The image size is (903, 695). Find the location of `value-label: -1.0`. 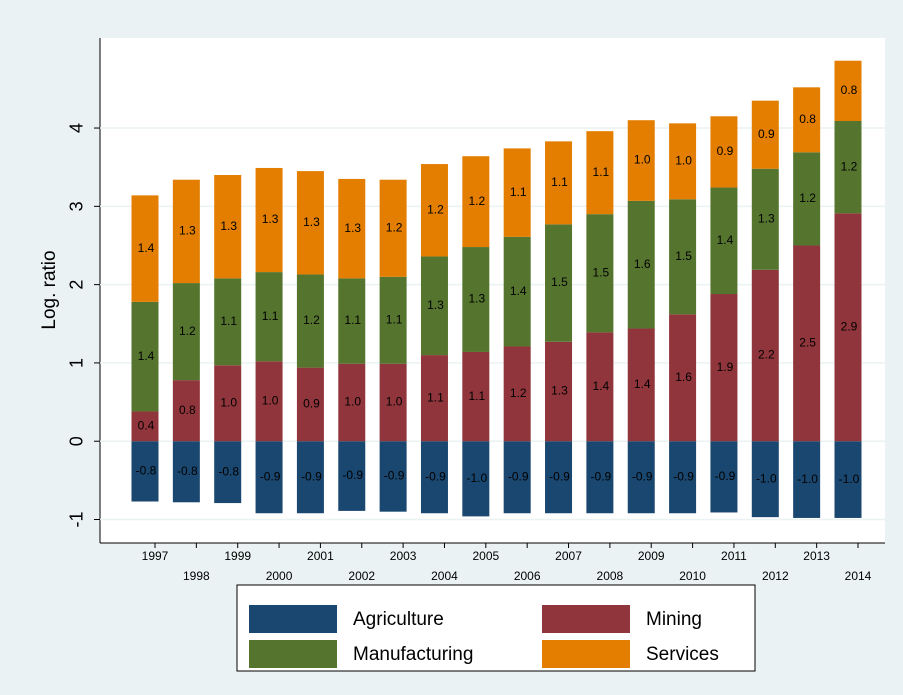

value-label: -1.0 is located at coordinates (766, 478).